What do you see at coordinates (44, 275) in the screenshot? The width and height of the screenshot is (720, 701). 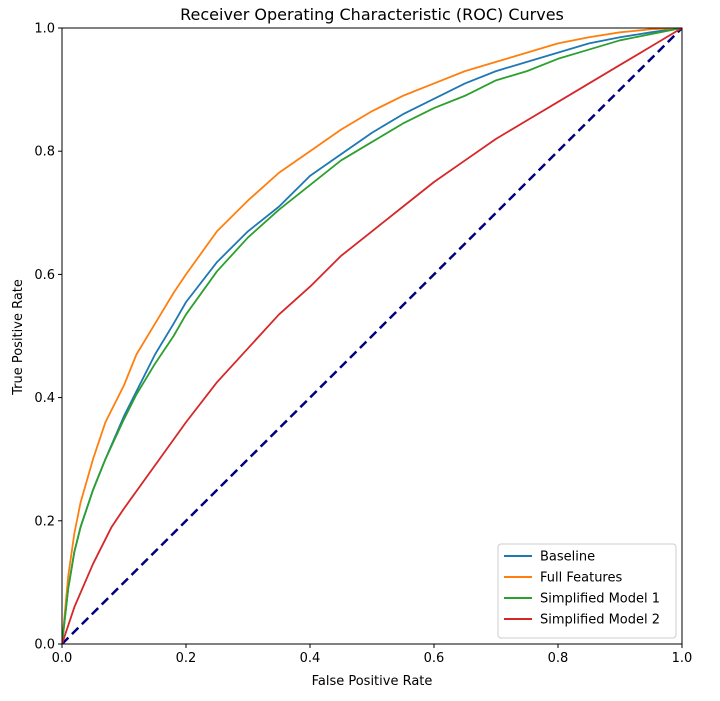 I see `y-tick-label: 0.6` at bounding box center [44, 275].